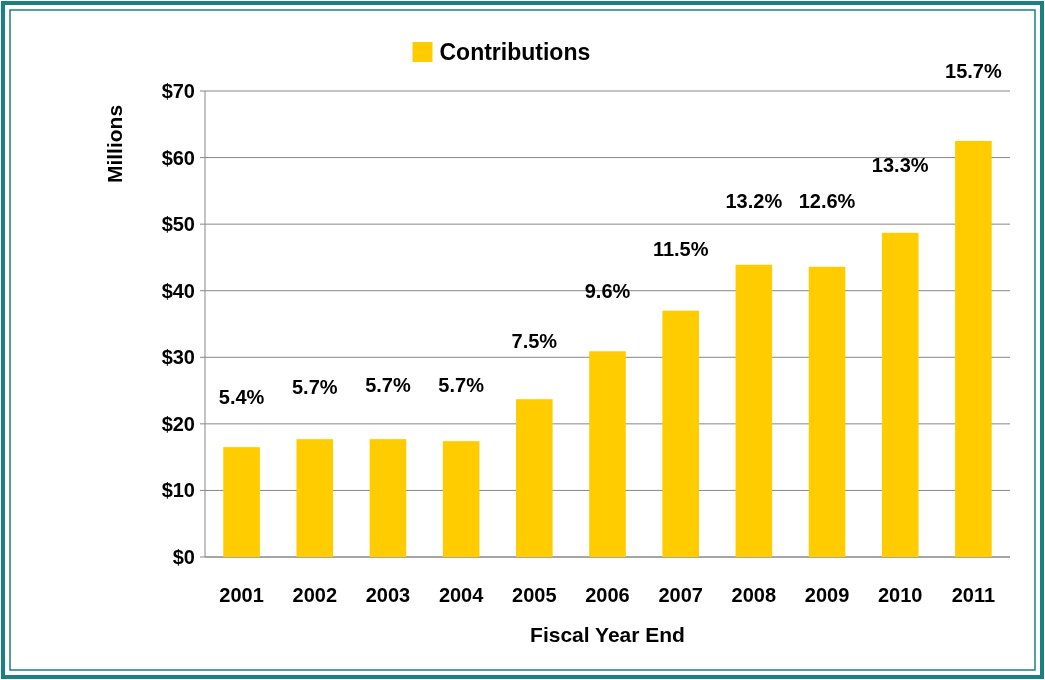 This screenshot has height=680, width=1045. I want to click on x-tick-label: 2004, so click(461, 595).